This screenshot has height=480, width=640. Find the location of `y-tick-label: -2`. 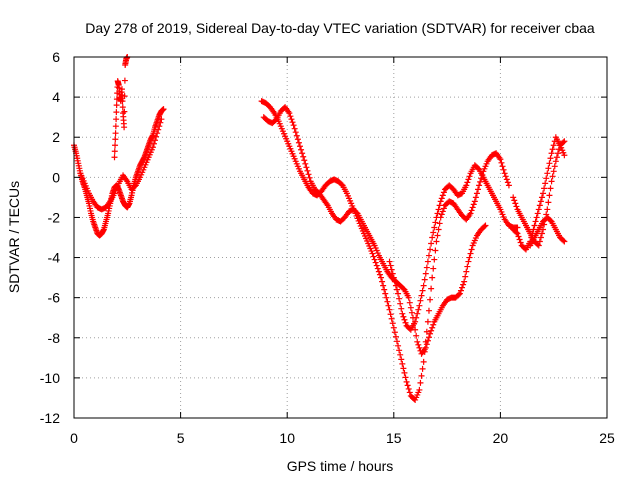

y-tick-label: -2 is located at coordinates (54, 217).